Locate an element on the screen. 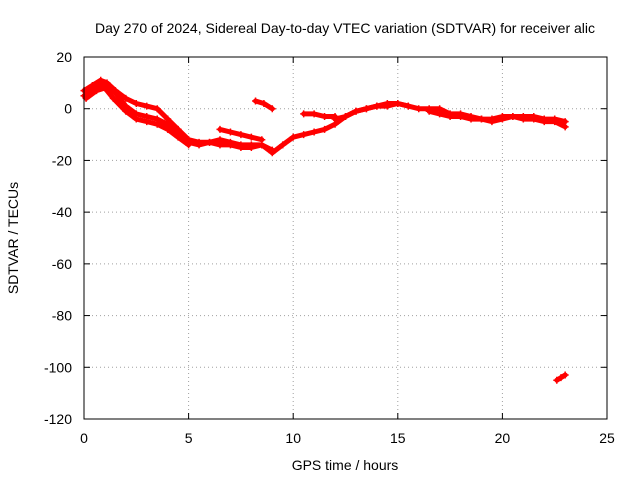  y-tick-label: 0 is located at coordinates (68, 109).